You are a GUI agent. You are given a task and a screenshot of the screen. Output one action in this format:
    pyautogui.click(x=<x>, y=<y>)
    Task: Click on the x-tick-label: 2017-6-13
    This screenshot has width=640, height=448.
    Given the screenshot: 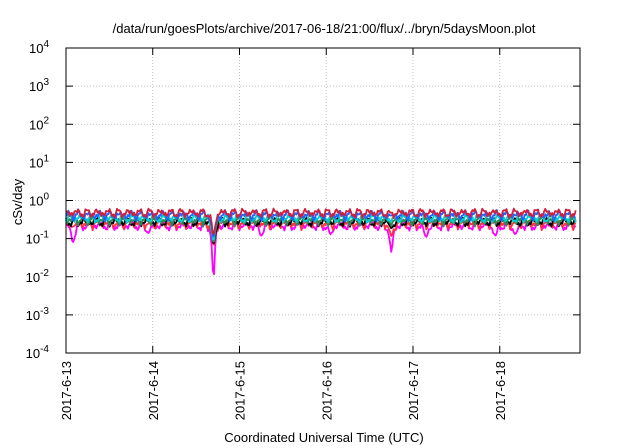 What is the action you would take?
    pyautogui.click(x=66, y=390)
    